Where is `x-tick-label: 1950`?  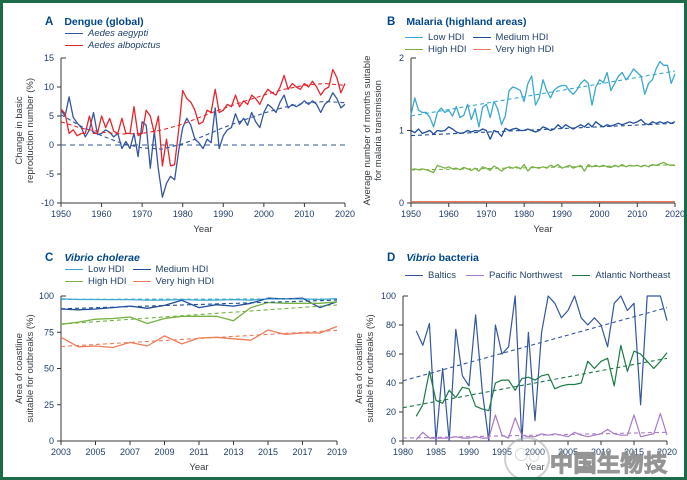
x-tick-label: 1950 is located at coordinates (61, 214).